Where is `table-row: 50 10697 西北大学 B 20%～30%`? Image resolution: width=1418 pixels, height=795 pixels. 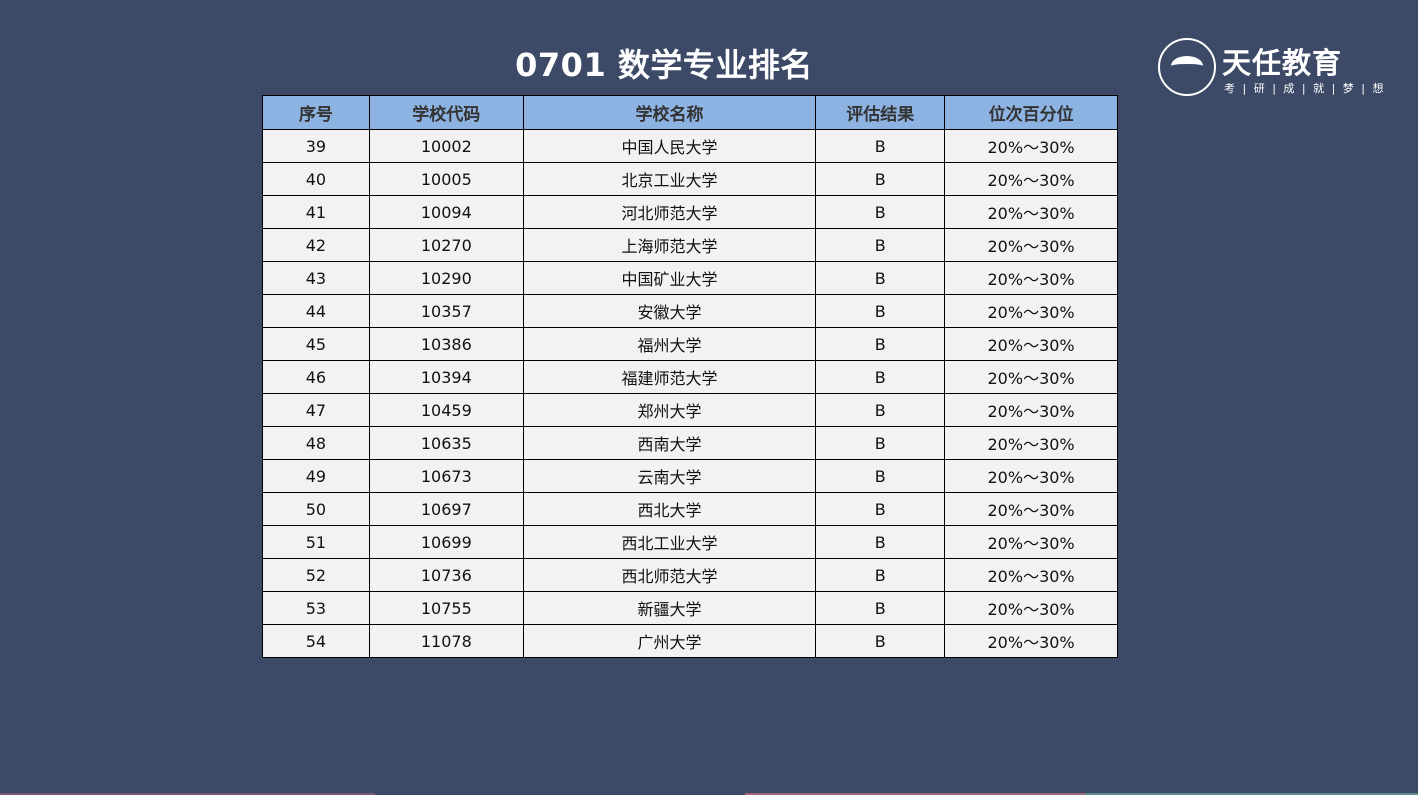 table-row: 50 10697 西北大学 B 20%～30% is located at coordinates (690, 509).